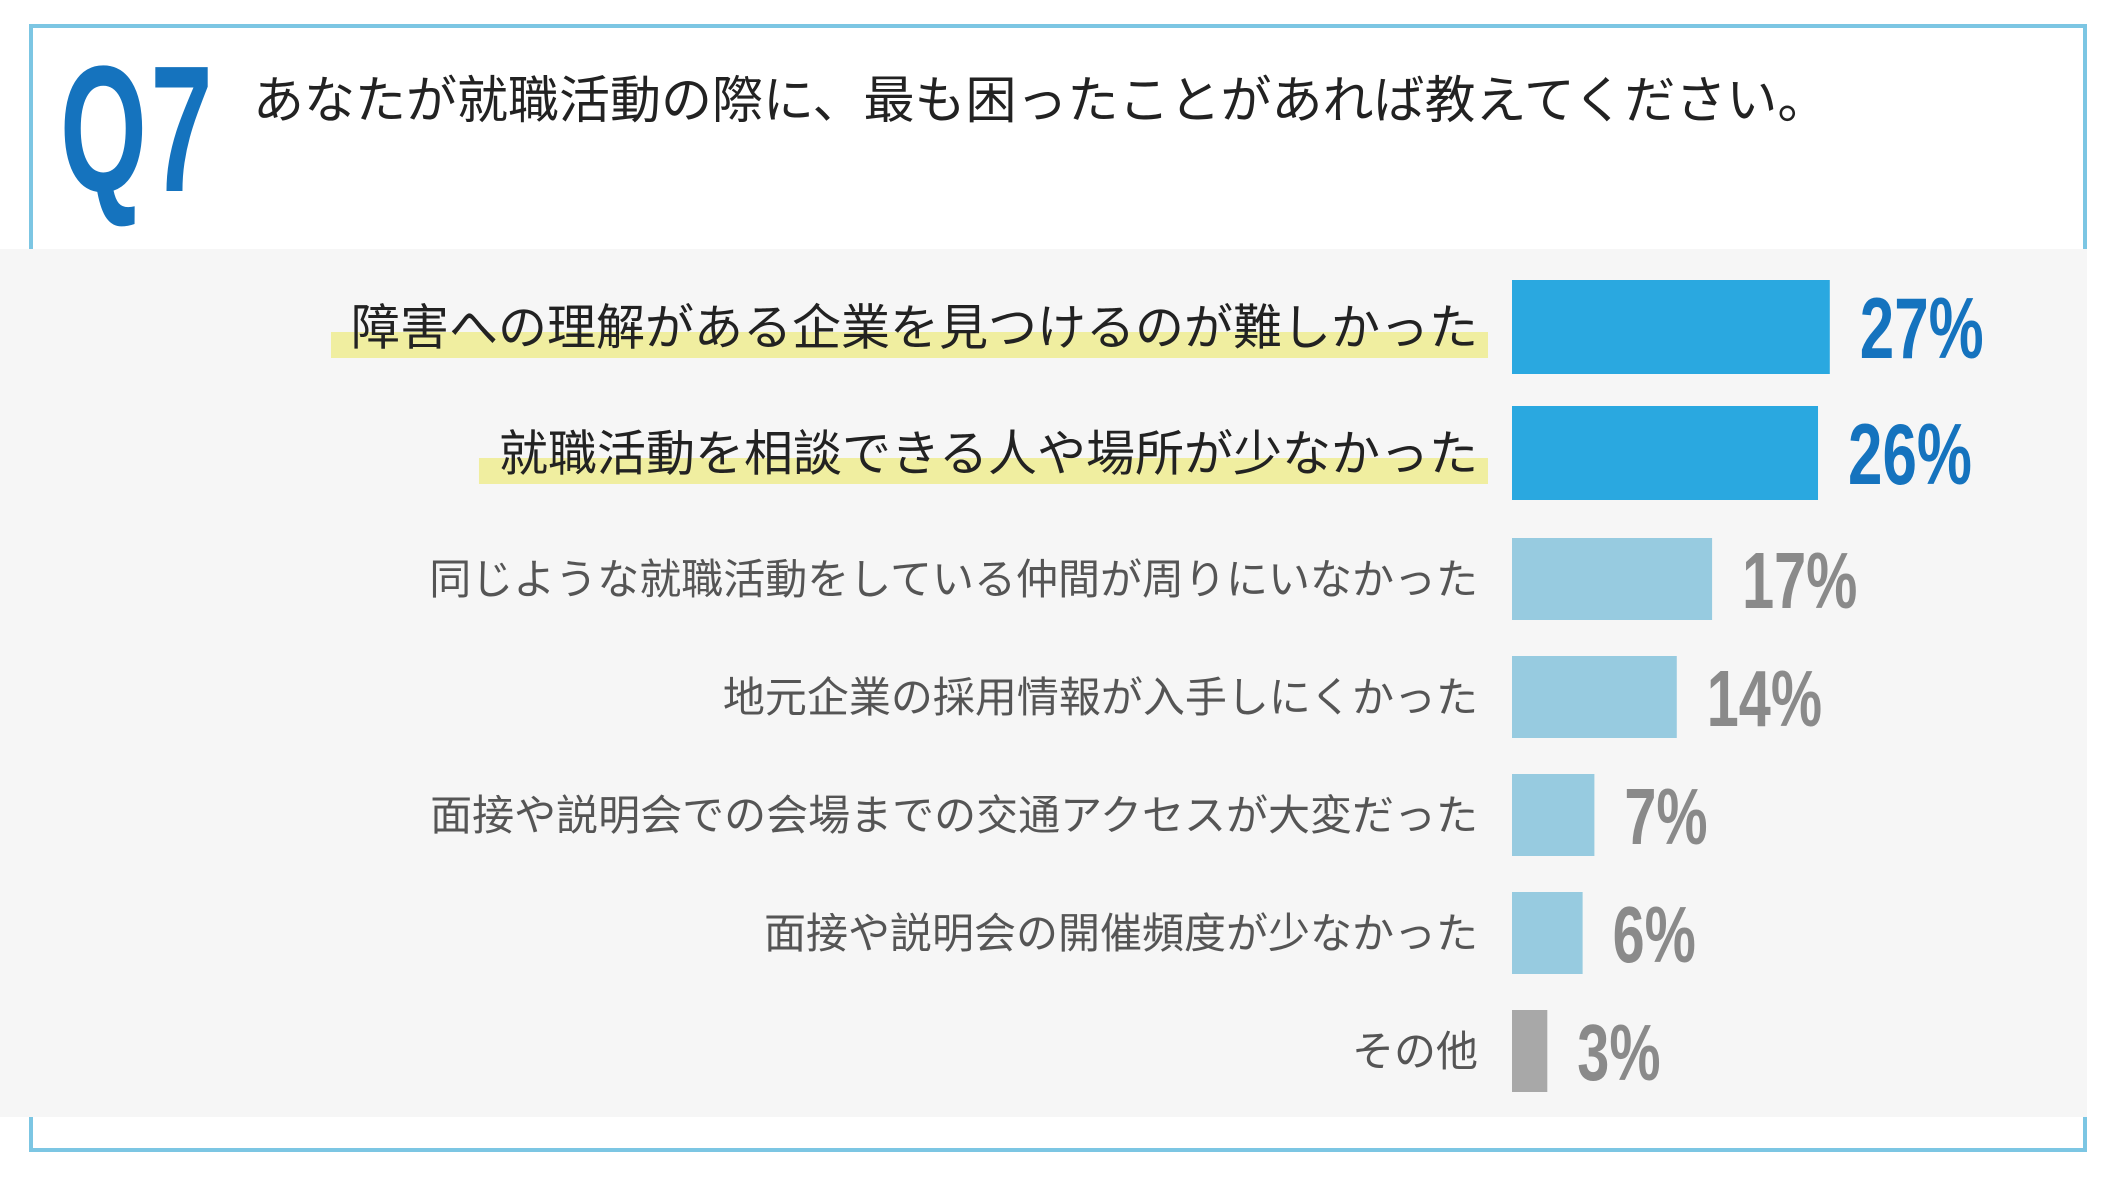 This screenshot has width=2113, height=1179. Describe the element at coordinates (1799, 580) in the screenshot. I see `value-label: 17%` at that location.